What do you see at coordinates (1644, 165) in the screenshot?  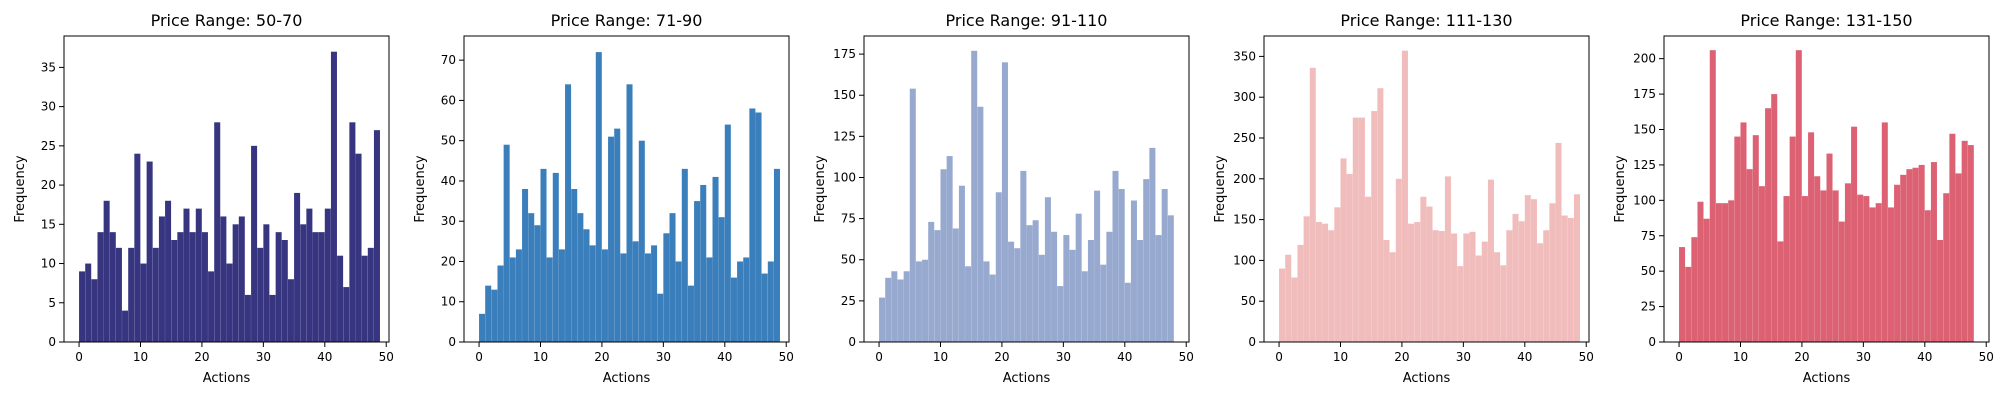 I see `y-tick-label: 125` at bounding box center [1644, 165].